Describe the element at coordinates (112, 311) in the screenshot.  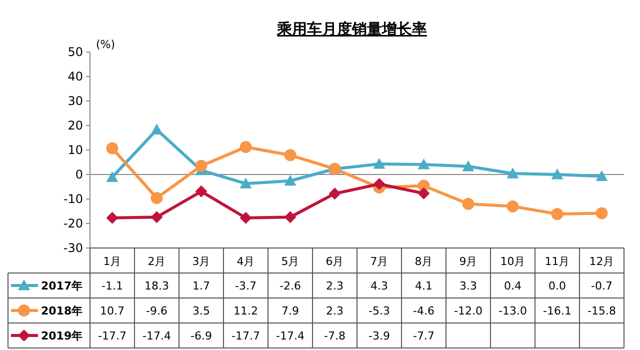
I see `data-label: 10.7` at that location.